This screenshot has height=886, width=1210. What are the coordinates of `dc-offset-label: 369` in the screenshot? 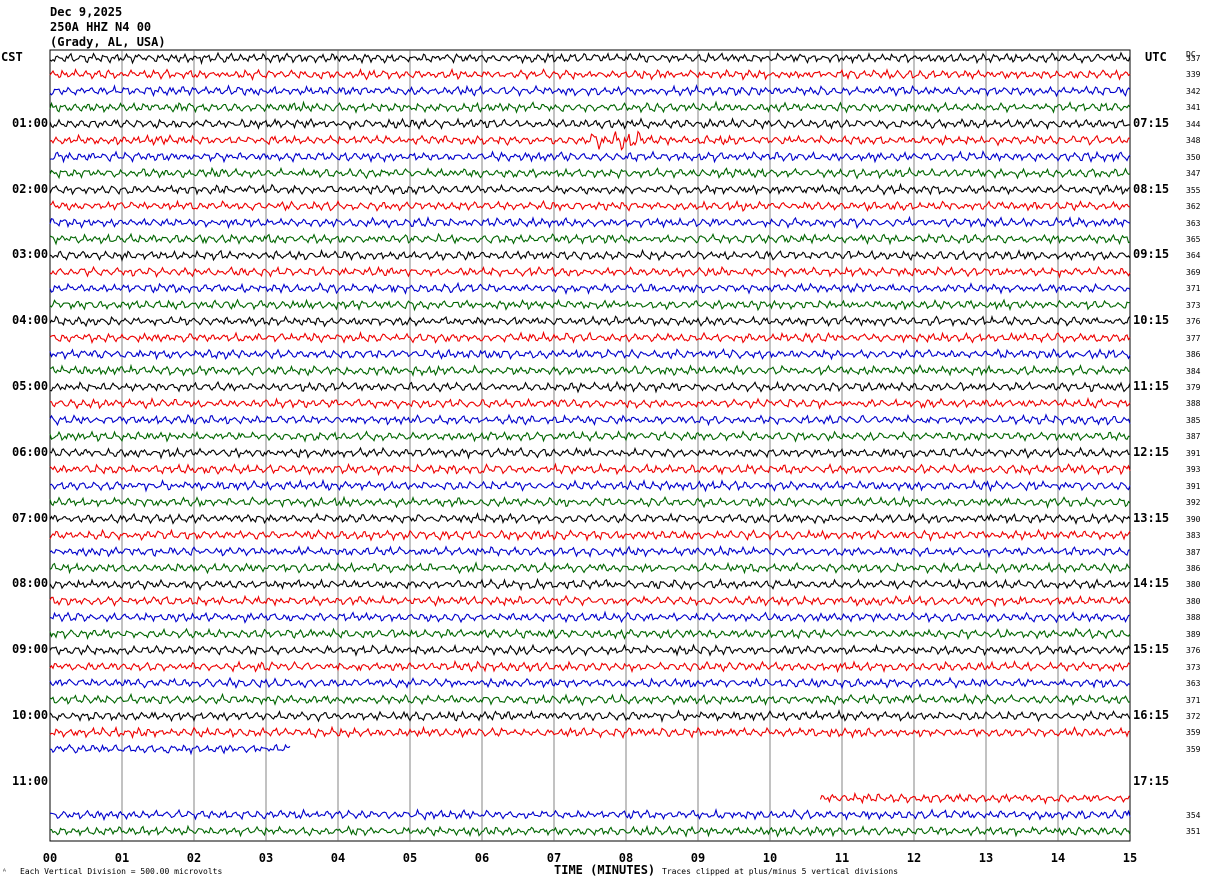 It's located at (1193, 272).